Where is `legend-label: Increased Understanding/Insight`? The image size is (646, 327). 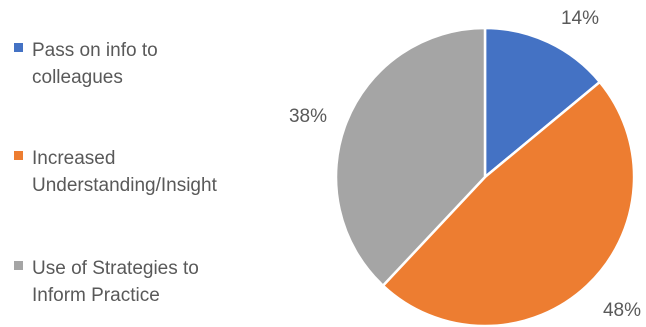
legend-label: Increased Understanding/Insight is located at coordinates (124, 172).